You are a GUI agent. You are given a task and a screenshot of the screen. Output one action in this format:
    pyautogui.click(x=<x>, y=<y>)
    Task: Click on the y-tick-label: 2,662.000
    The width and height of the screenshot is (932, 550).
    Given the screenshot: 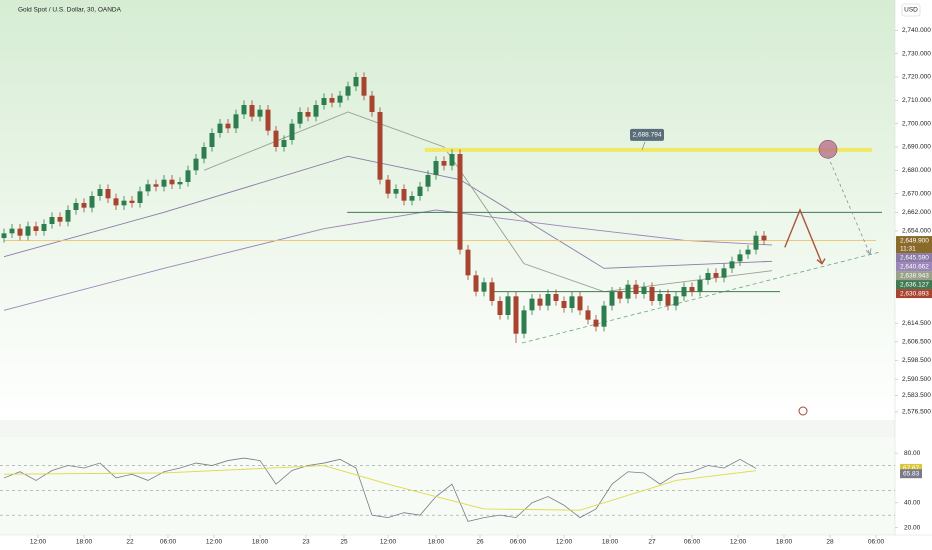 What is the action you would take?
    pyautogui.click(x=916, y=212)
    